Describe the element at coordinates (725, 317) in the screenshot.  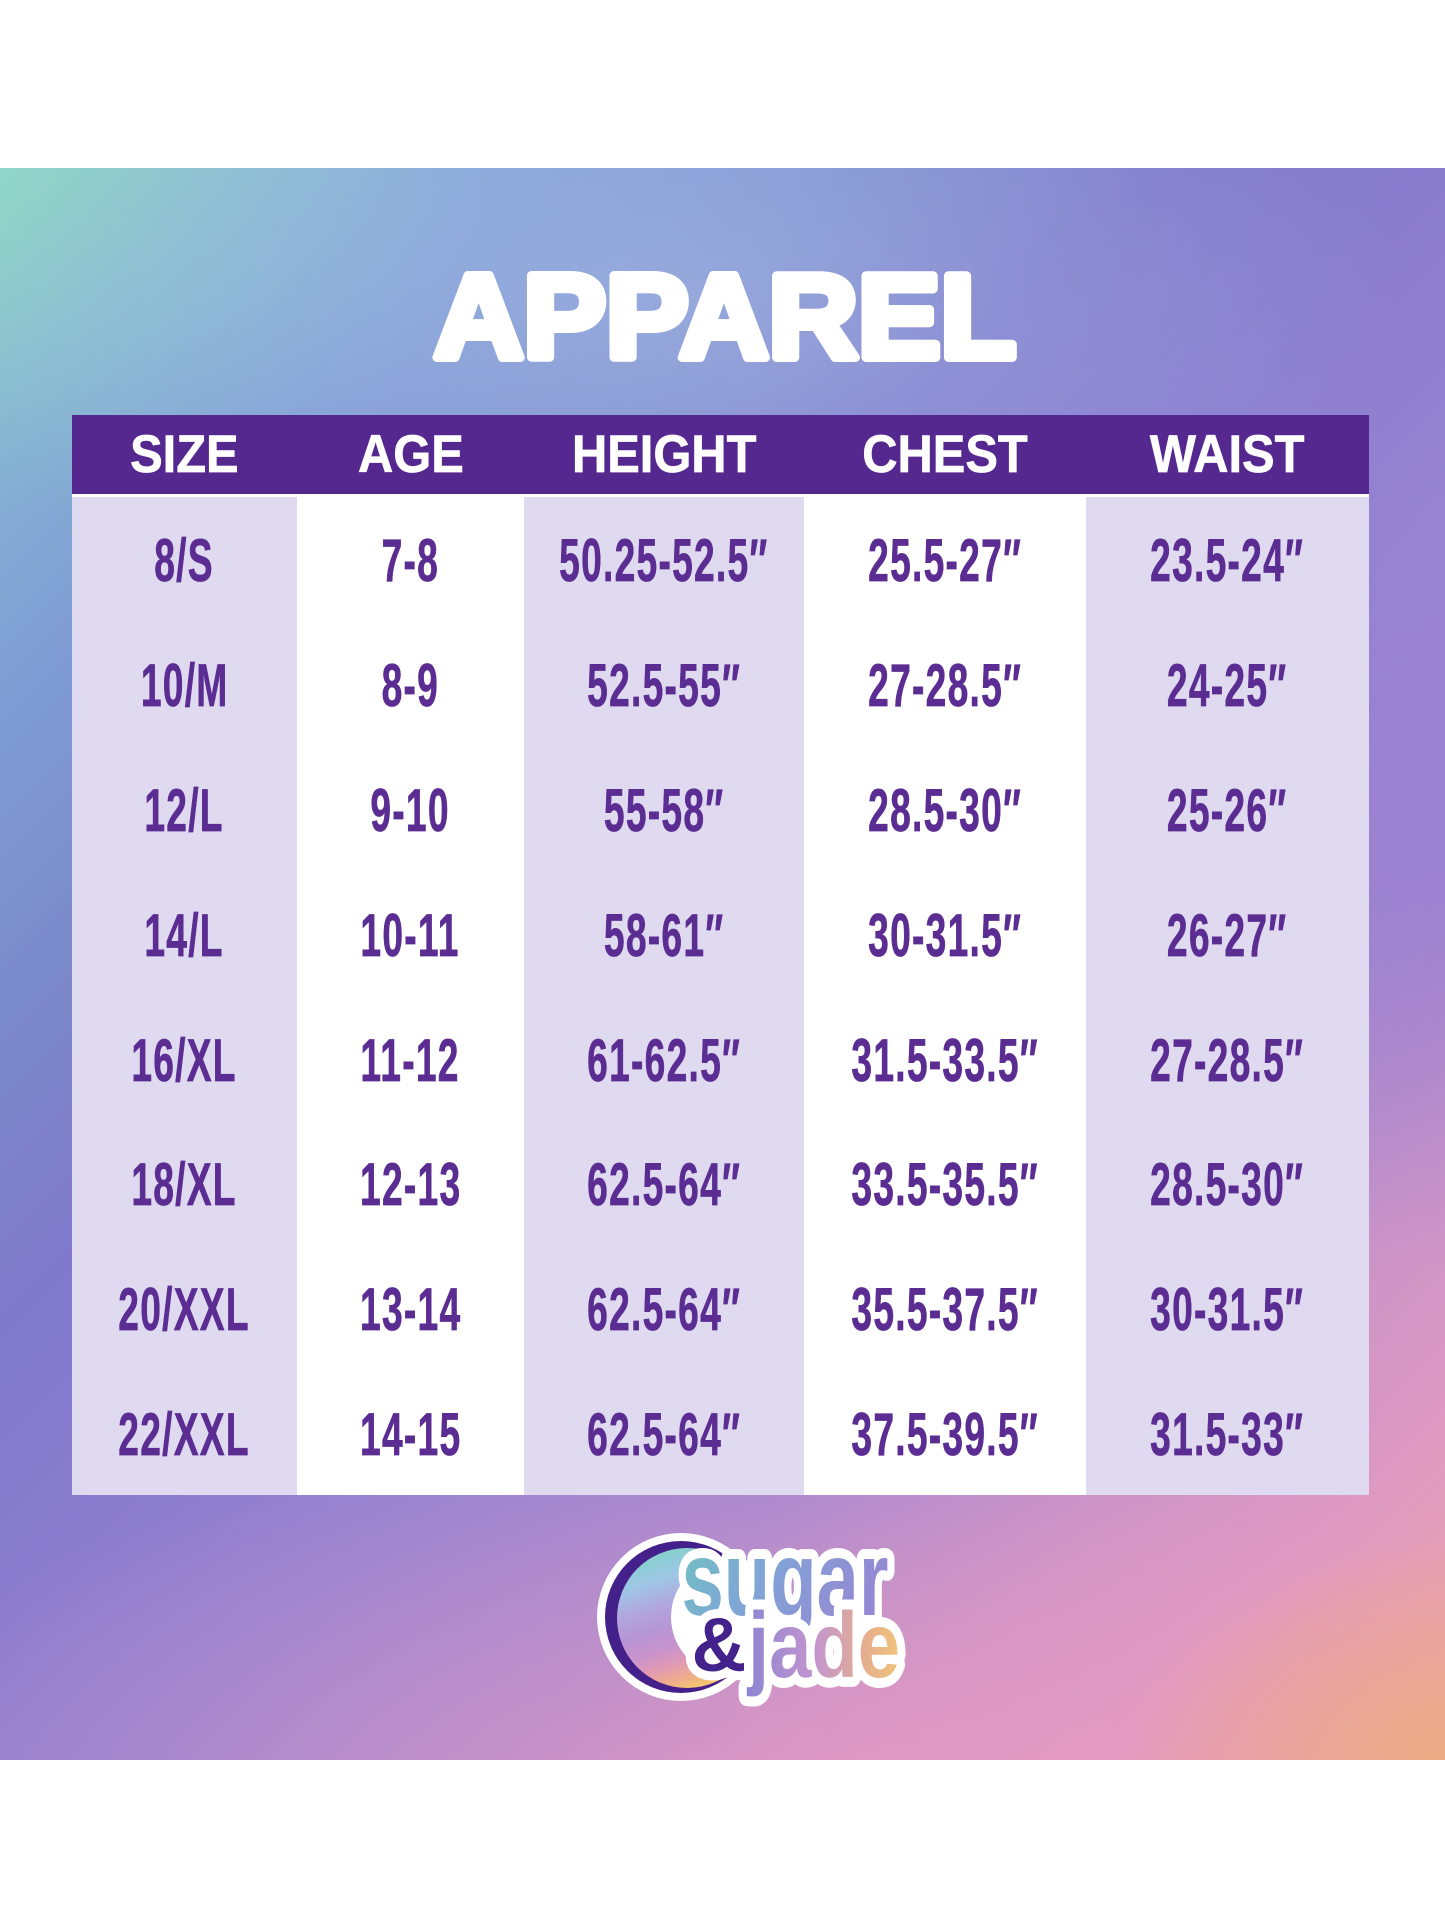
I see `svg-text: APPAREL` at that location.